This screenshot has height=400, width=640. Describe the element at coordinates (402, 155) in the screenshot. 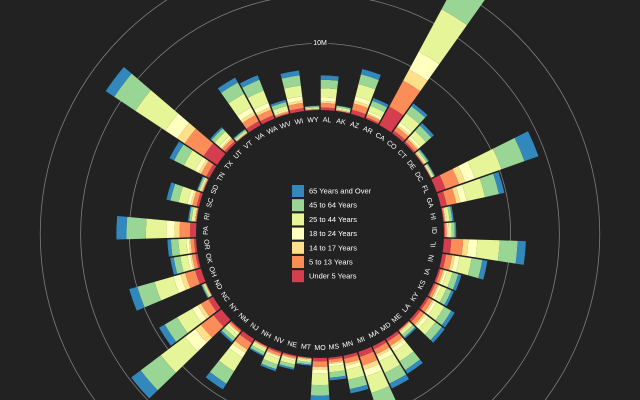

I see `state-label: CT` at that location.